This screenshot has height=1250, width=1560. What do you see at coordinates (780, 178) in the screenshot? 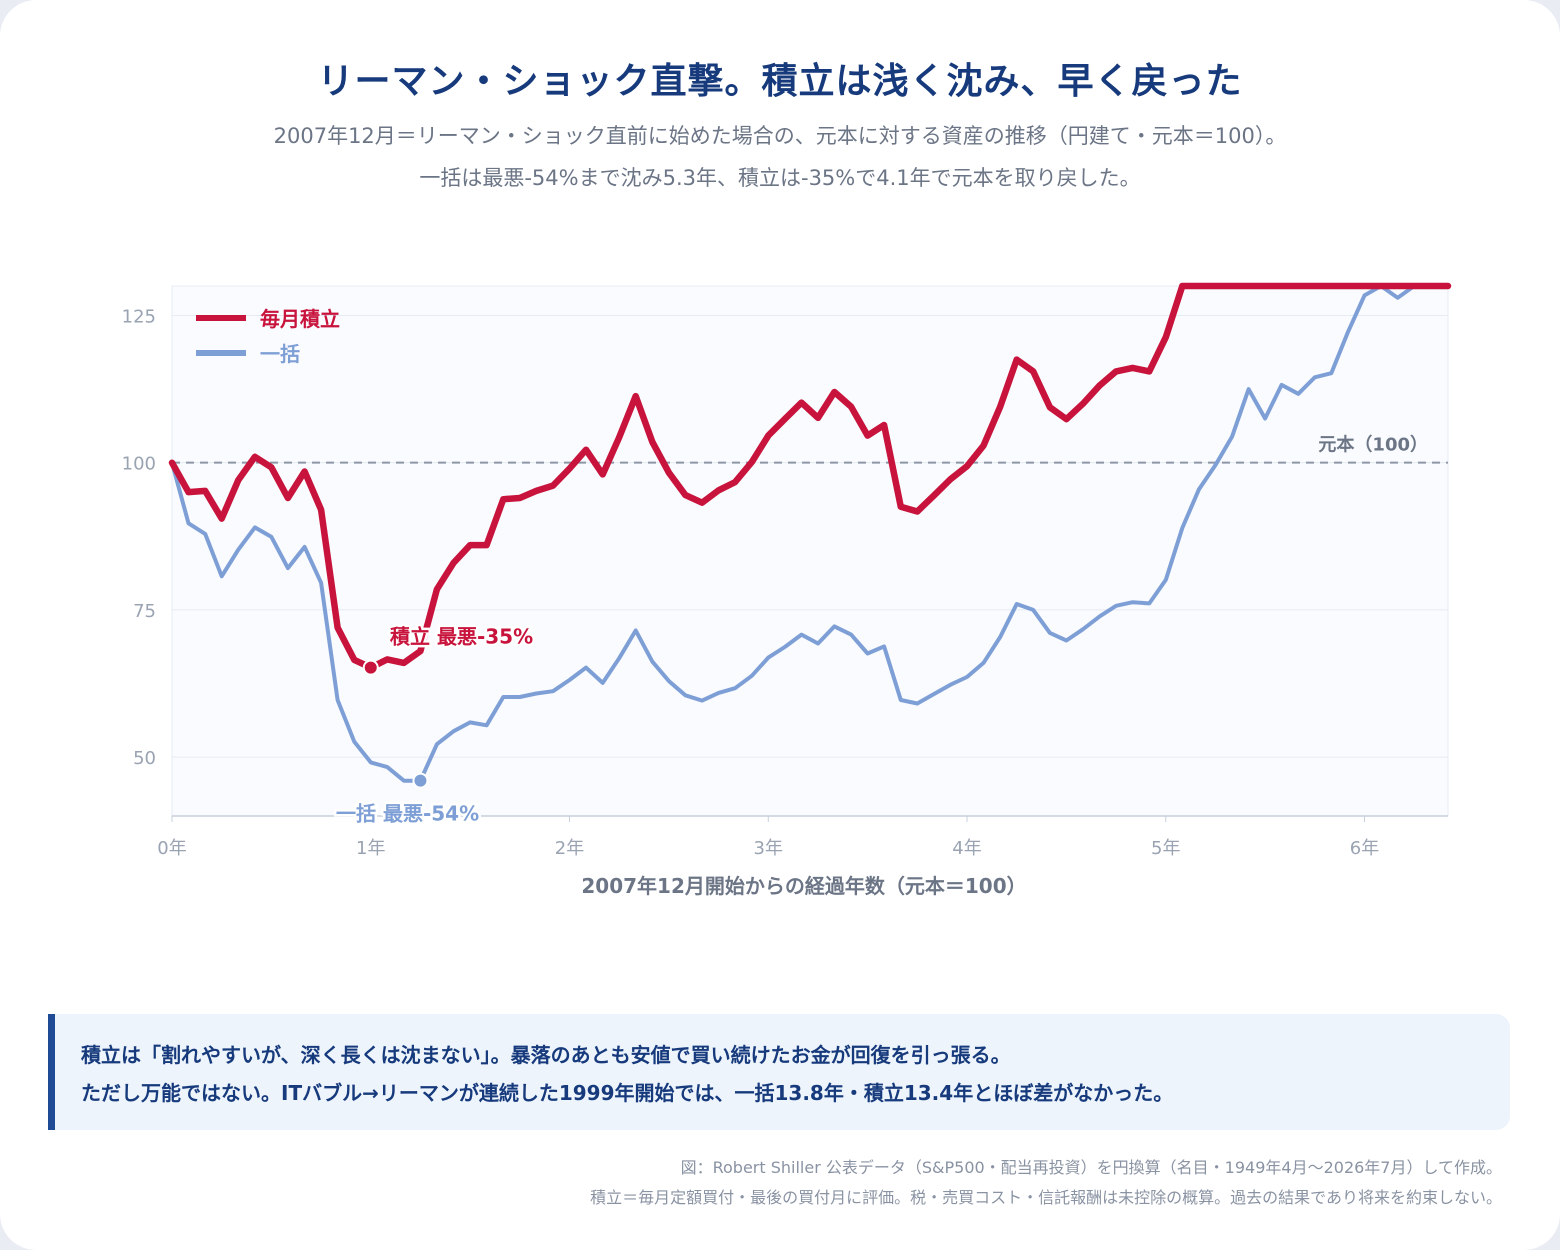
I see `subtitle-line-2: 一括は最悪-54%まで沈み5.3年、積立は-35%で4.1年で元本を取り戻した。` at bounding box center [780, 178].